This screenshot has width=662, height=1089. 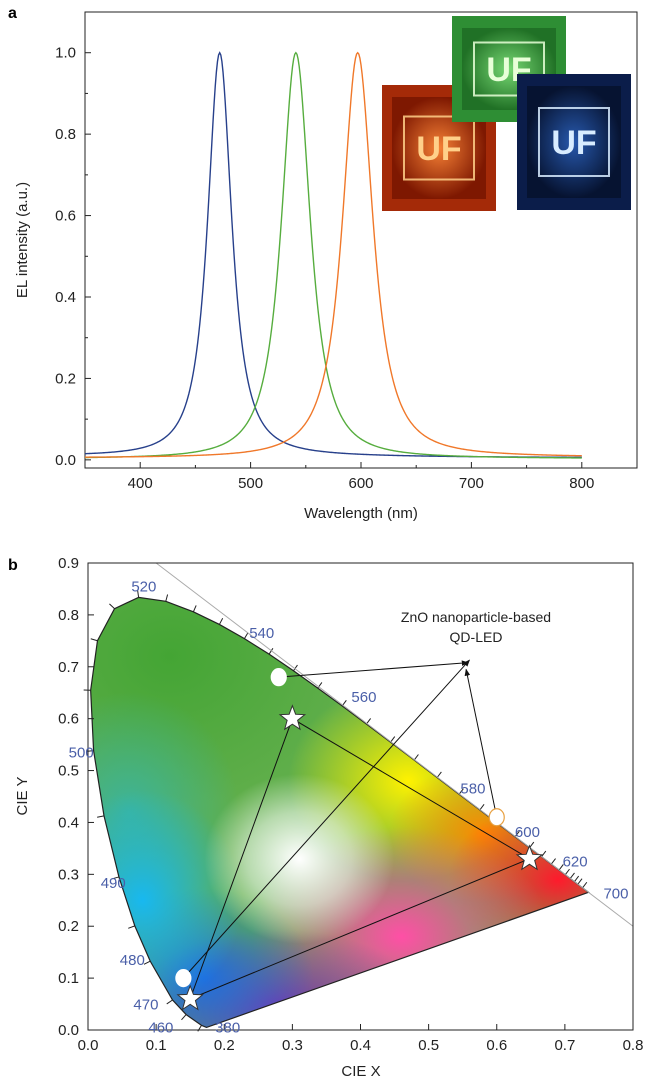 I want to click on wavelength-label: 490, so click(x=113, y=883).